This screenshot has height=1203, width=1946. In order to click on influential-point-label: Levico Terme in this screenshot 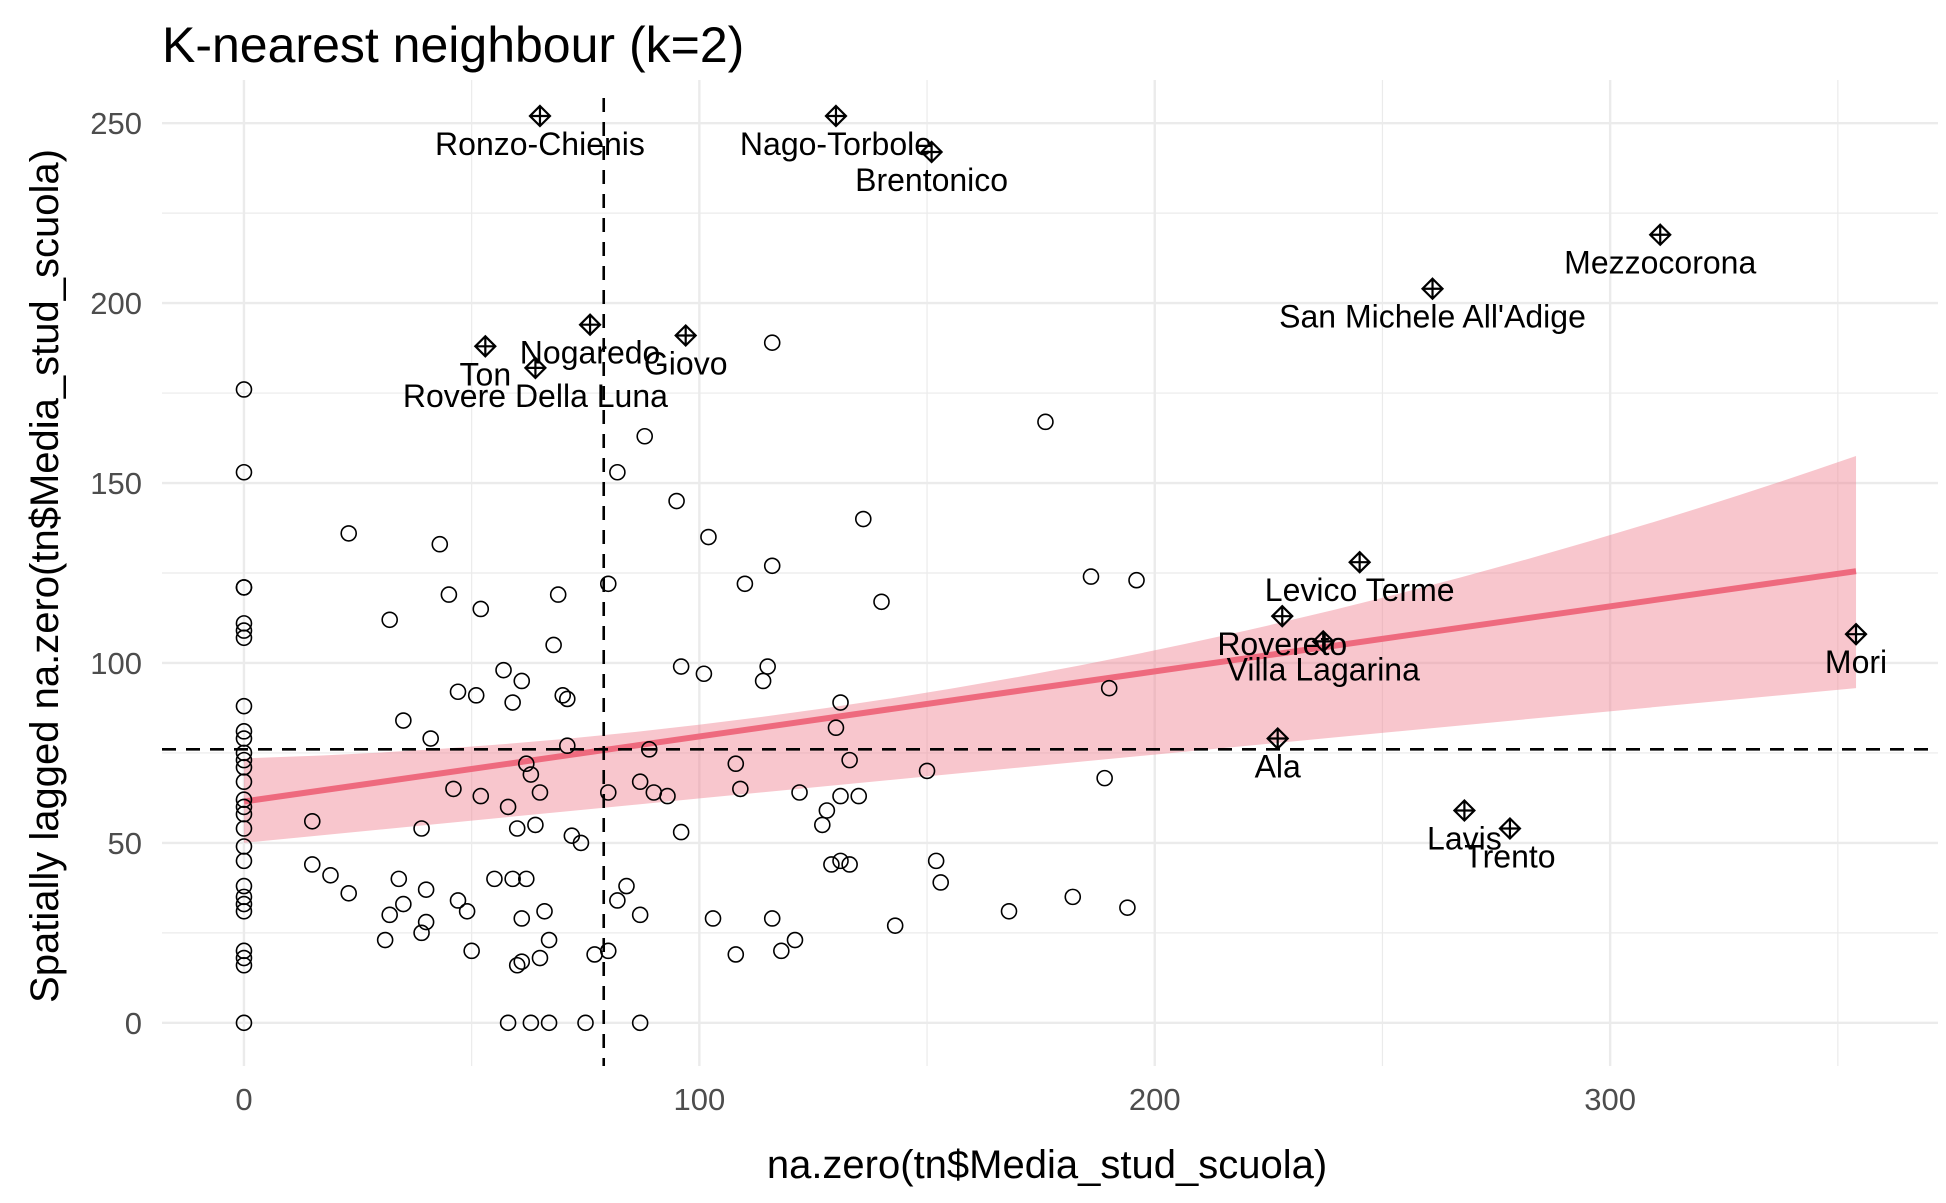, I will do `click(1360, 590)`.